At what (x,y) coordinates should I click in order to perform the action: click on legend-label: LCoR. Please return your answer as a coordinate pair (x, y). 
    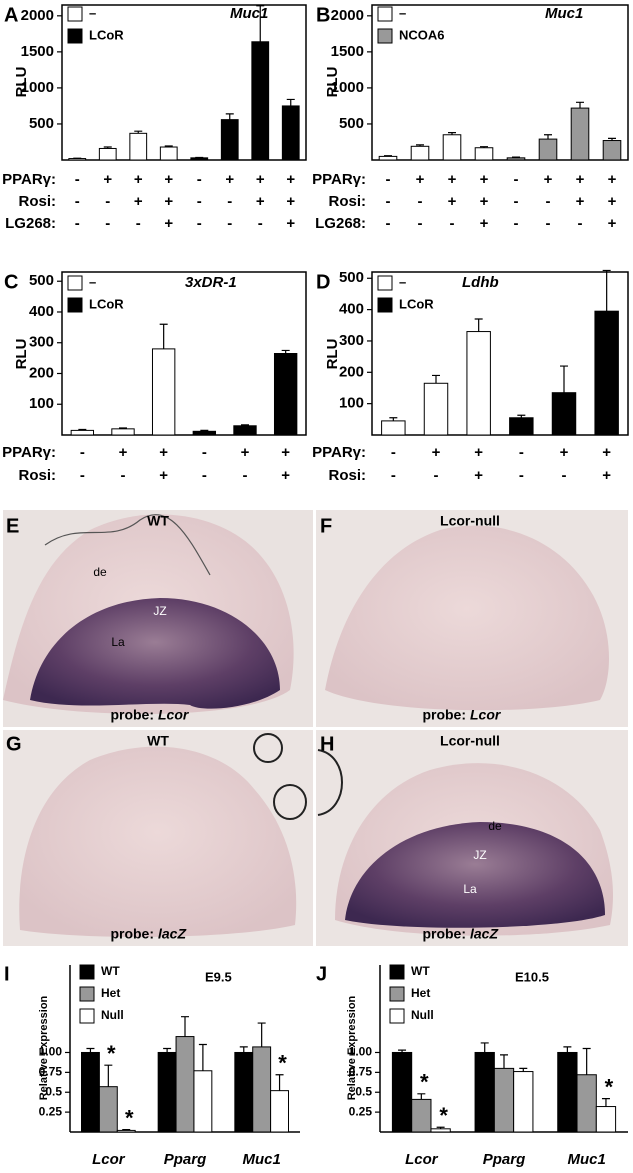
    Looking at the image, I should click on (416, 303).